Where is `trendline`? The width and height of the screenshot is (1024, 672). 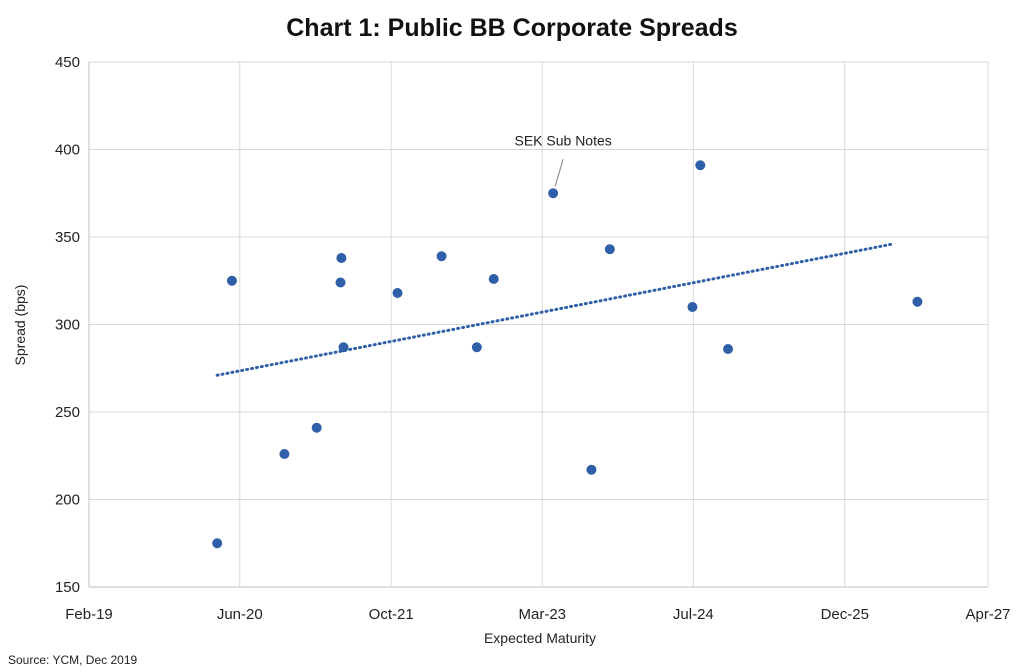
trendline is located at coordinates (555, 309).